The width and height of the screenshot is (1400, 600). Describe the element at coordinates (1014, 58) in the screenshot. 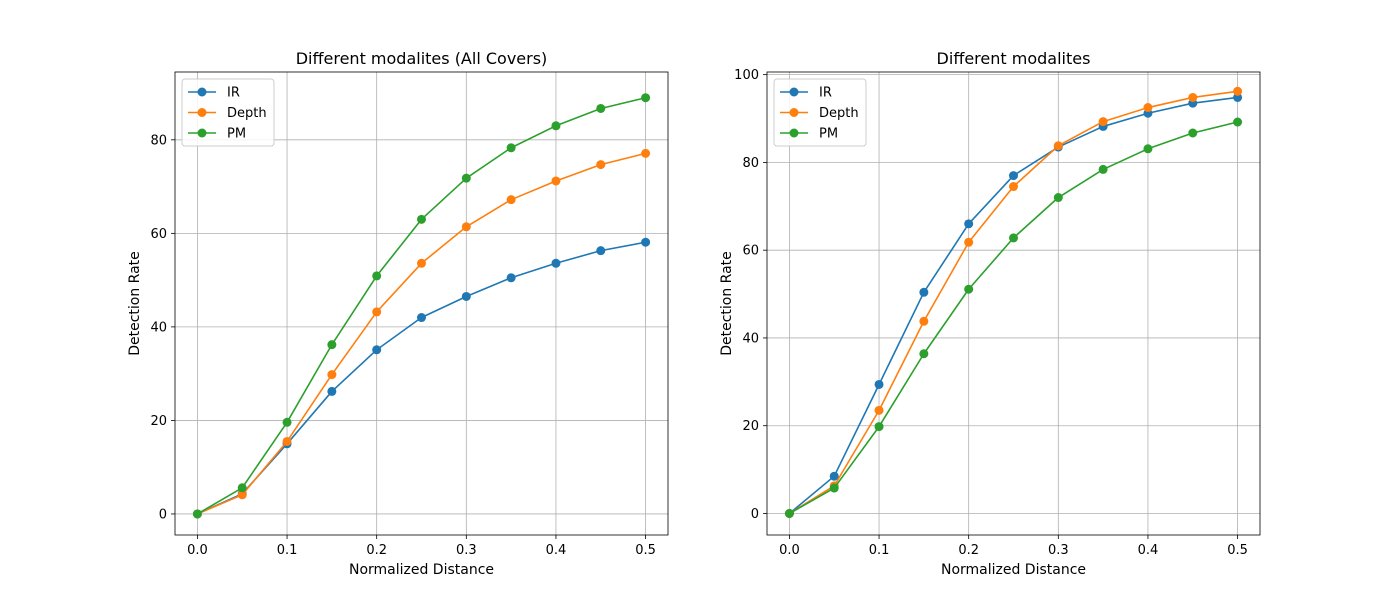

I see `chart-title: Different modalites` at that location.